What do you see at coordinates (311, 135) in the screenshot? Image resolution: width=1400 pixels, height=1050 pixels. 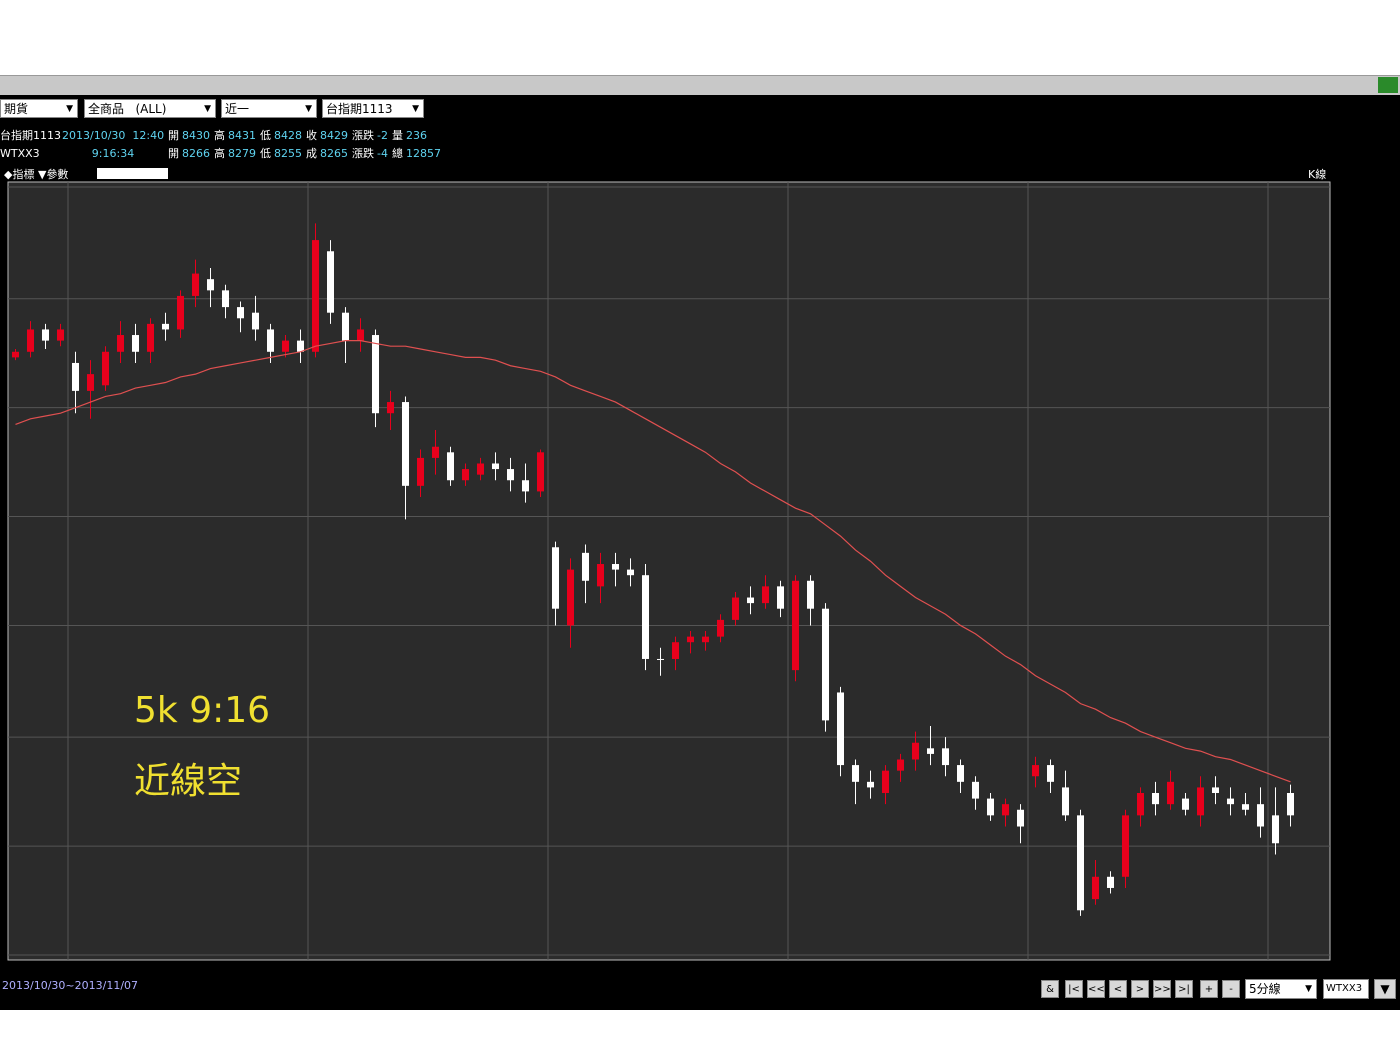 I see `quote-label: 收` at bounding box center [311, 135].